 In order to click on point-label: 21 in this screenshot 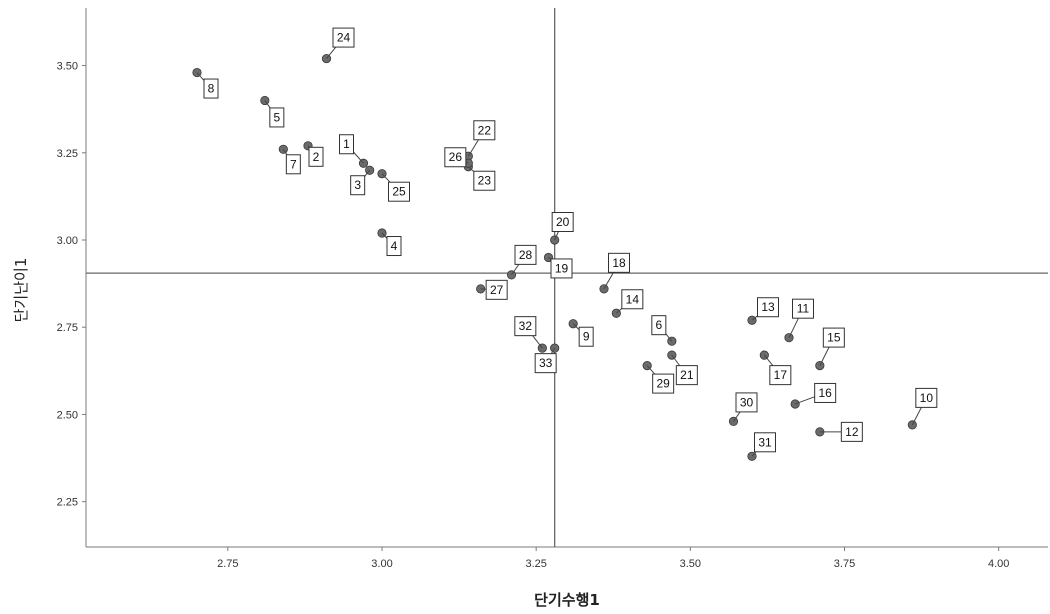, I will do `click(687, 375)`.